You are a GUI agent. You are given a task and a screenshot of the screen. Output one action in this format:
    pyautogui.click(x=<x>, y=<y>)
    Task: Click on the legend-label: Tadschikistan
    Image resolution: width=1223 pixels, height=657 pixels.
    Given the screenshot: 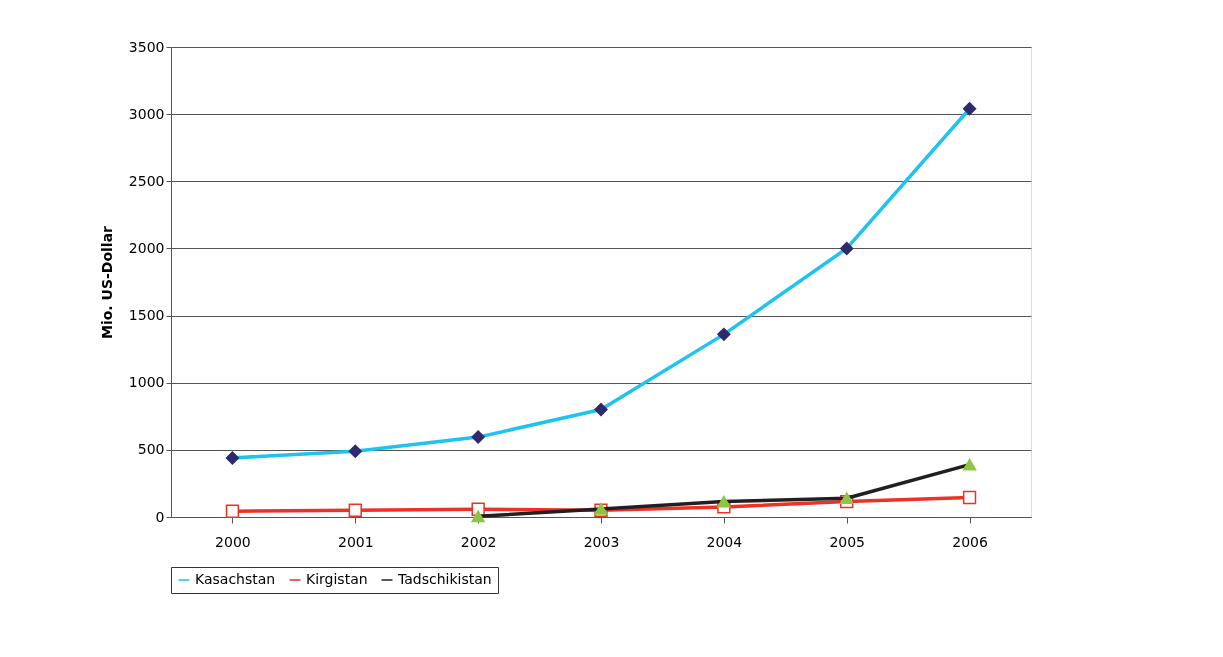 What is the action you would take?
    pyautogui.click(x=444, y=579)
    